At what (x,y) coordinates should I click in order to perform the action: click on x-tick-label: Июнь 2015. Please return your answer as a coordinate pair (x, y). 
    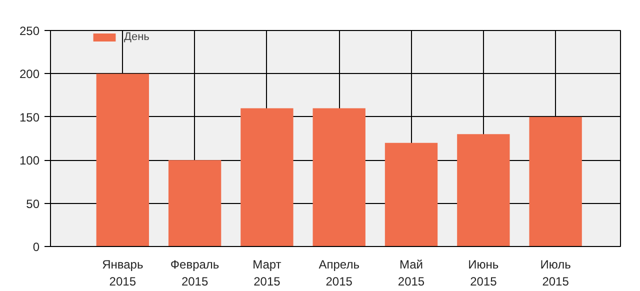
    Looking at the image, I should click on (483, 273).